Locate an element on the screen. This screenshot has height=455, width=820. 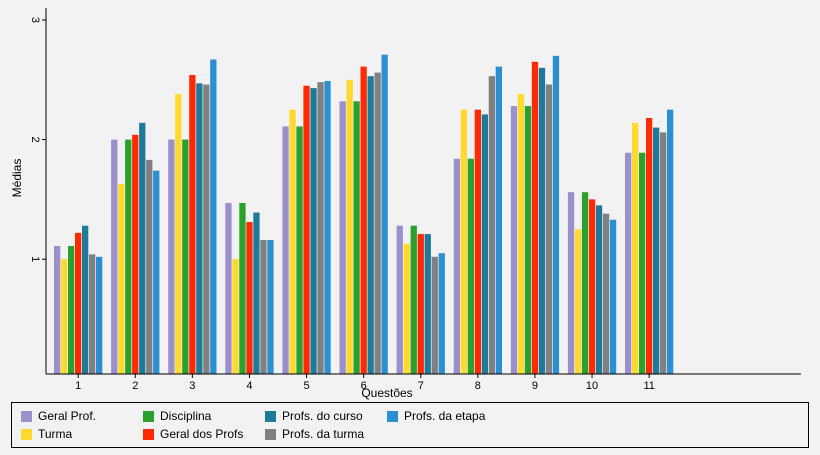
bar-q1-s6 is located at coordinates (92, 314).